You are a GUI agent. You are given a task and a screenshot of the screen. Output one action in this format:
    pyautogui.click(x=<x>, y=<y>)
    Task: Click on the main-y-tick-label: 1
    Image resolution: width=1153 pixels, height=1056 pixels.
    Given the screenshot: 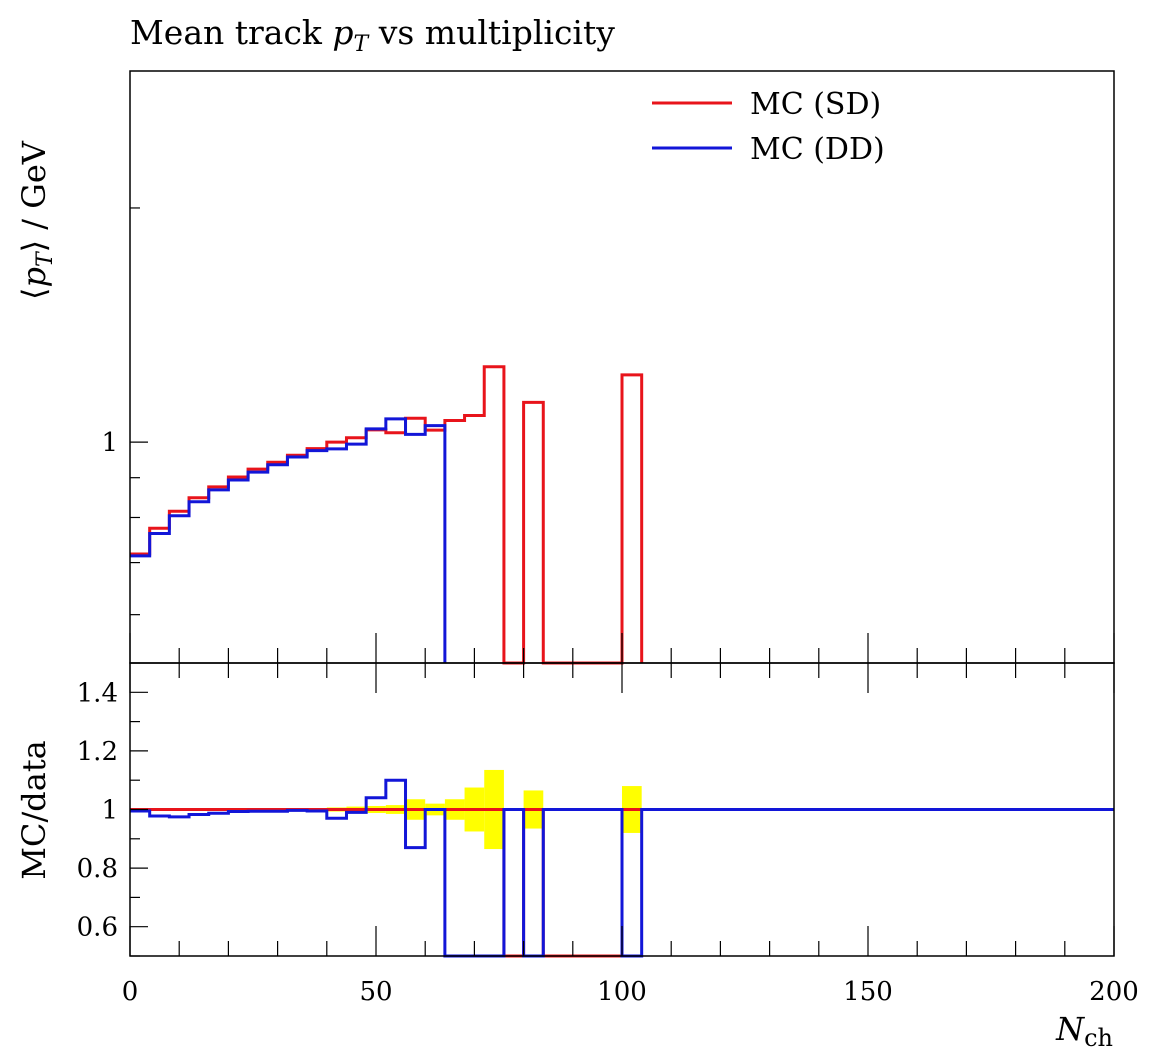 What is the action you would take?
    pyautogui.click(x=109, y=443)
    